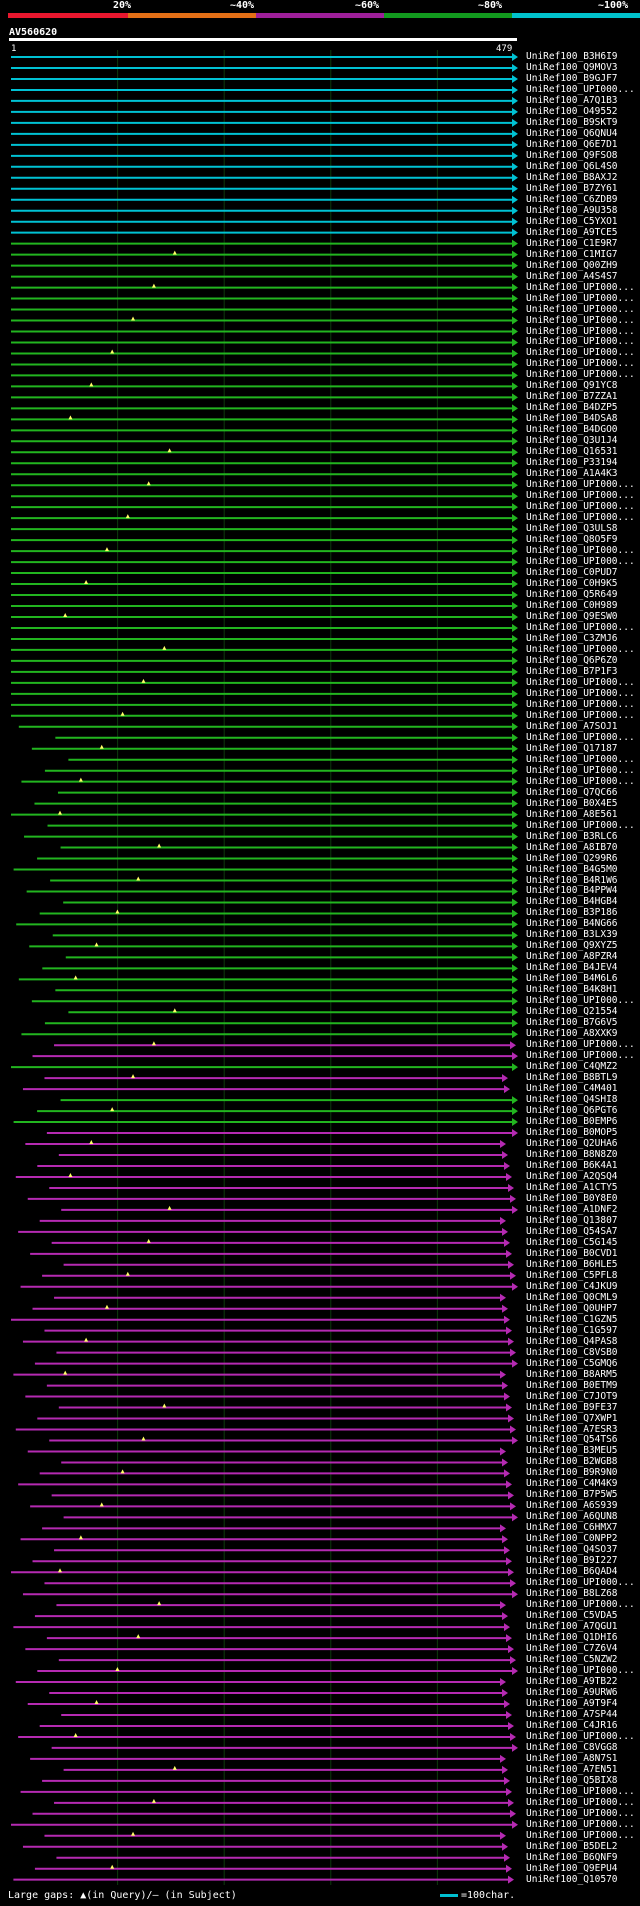 This screenshot has width=640, height=1906. What do you see at coordinates (572, 386) in the screenshot?
I see `hit-name: UniRef100_Q91YC8` at bounding box center [572, 386].